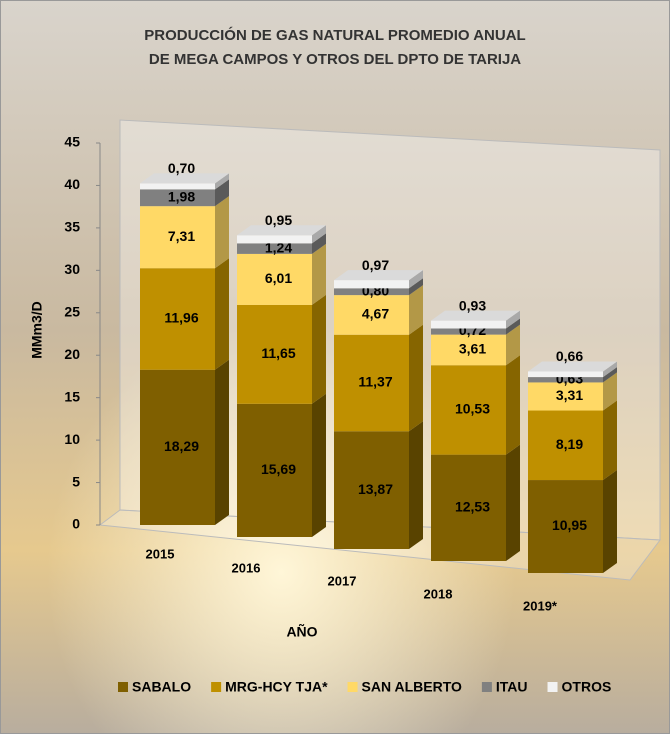  What do you see at coordinates (72, 227) in the screenshot?
I see `y-tick-label: 35` at bounding box center [72, 227].